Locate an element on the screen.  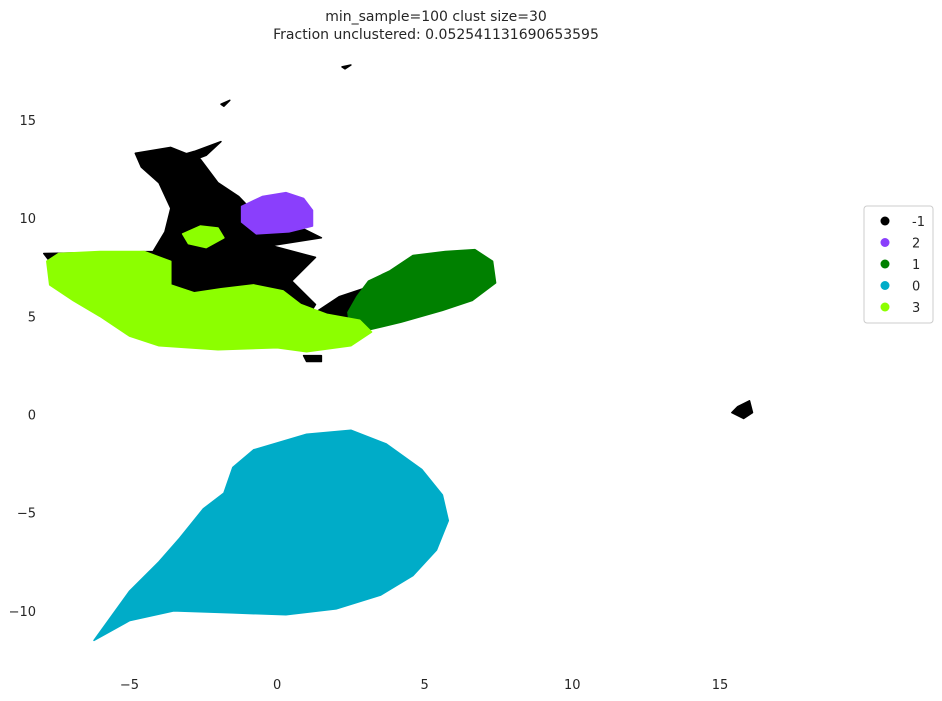
x-axis-ticks: −5 0 5 10 15 is located at coordinates (424, 685).